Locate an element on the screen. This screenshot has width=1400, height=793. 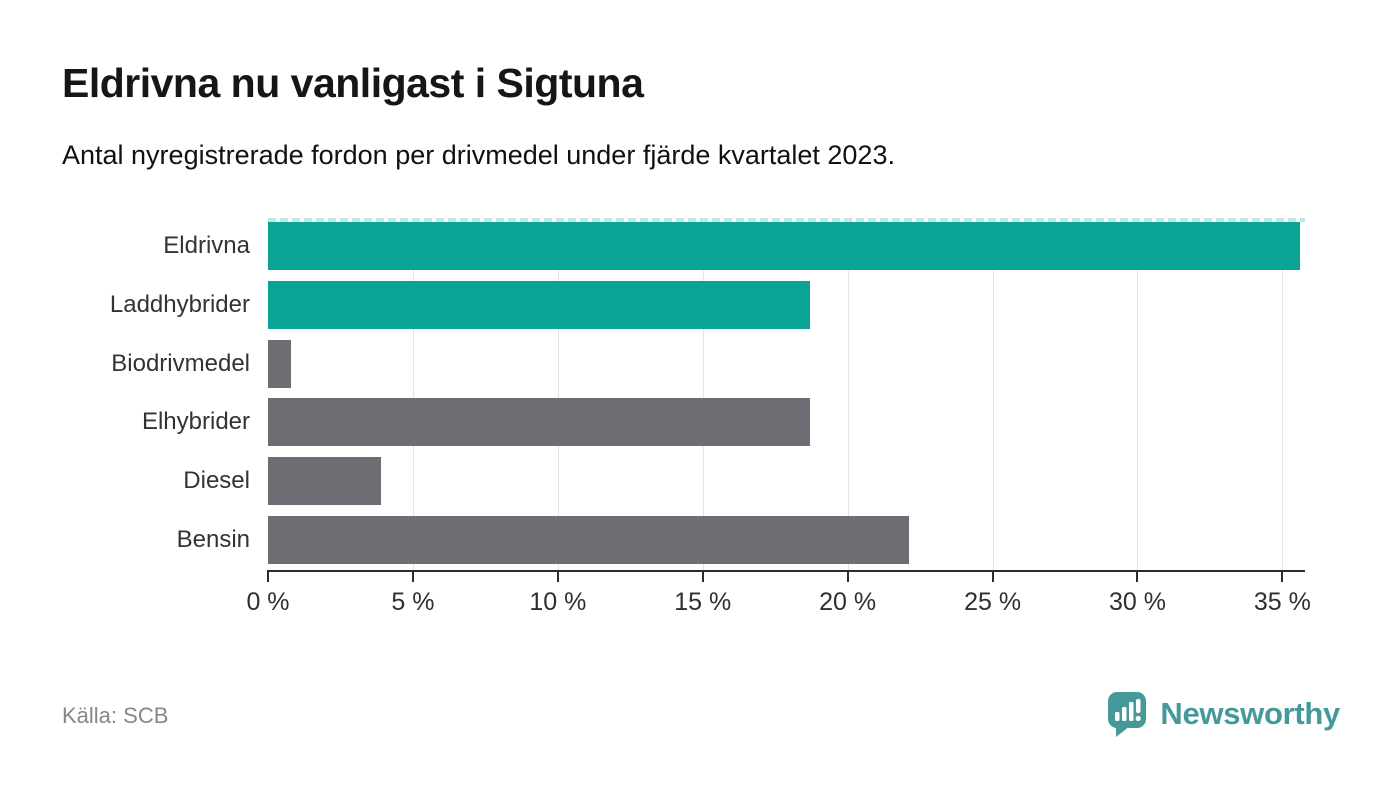
bar-biodrivmedel is located at coordinates (280, 363).